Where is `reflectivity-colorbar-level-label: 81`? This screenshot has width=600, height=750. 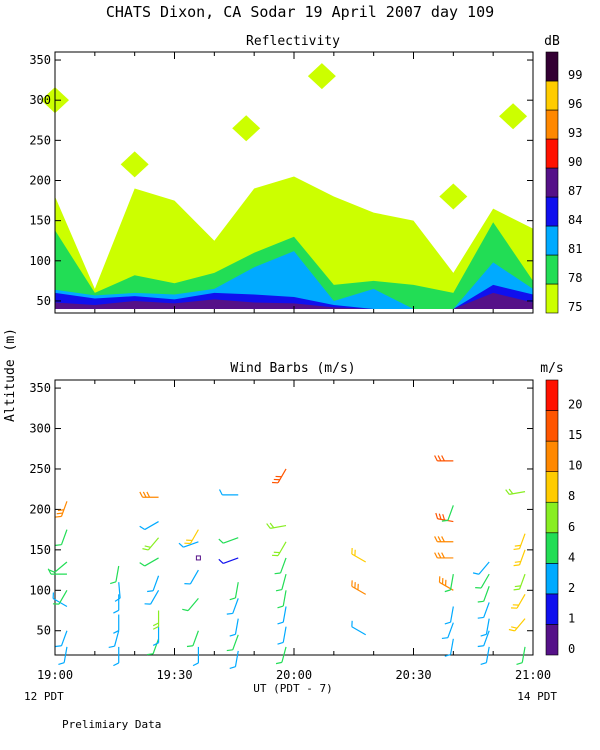 reflectivity-colorbar-level-label: 81 is located at coordinates (575, 249).